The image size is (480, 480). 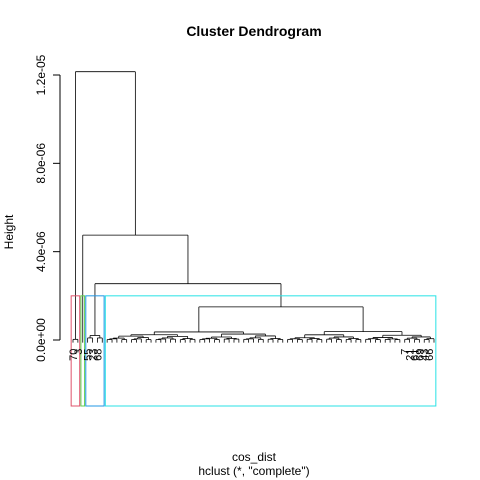 I want to click on leaf-label: 69, so click(x=420, y=355).